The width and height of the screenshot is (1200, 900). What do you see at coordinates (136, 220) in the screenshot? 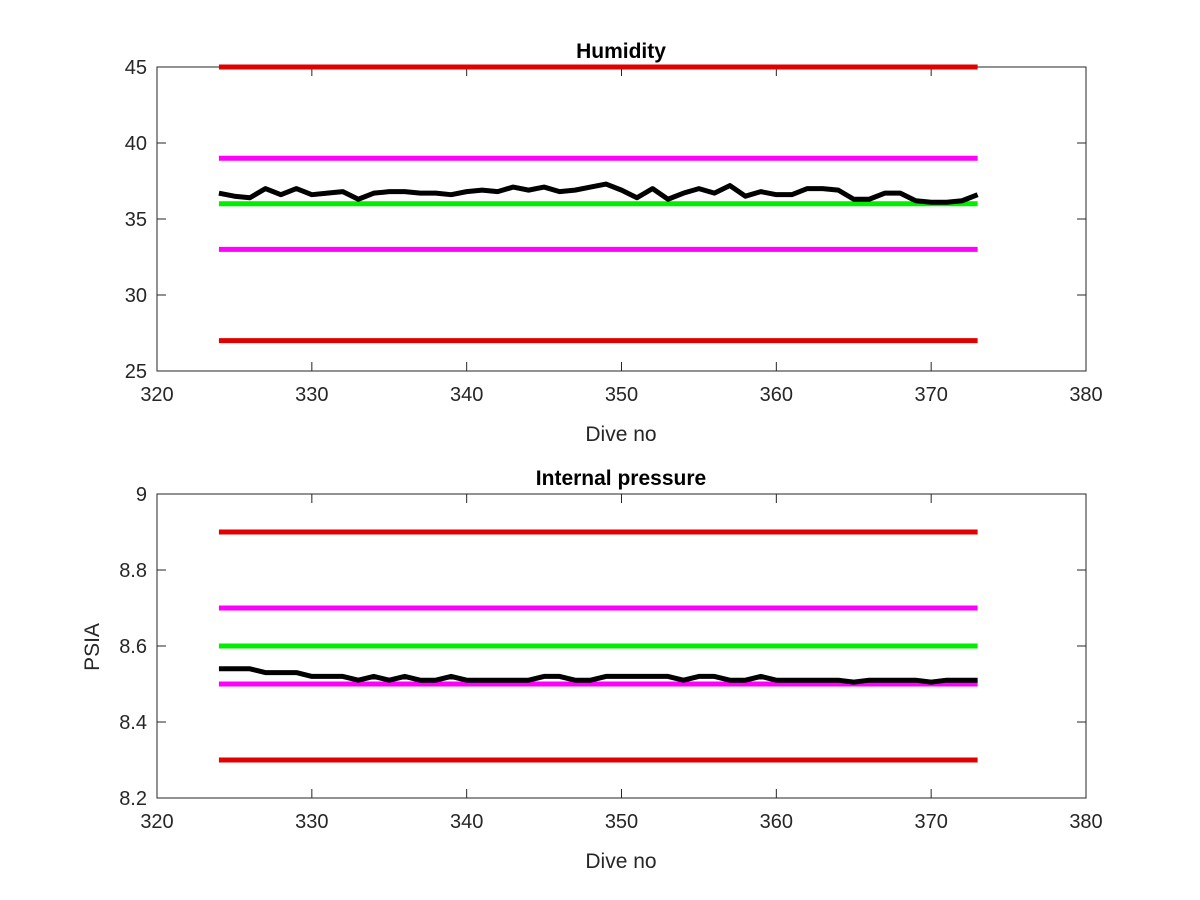
I see `humidity-ytick-label: 35` at bounding box center [136, 220].